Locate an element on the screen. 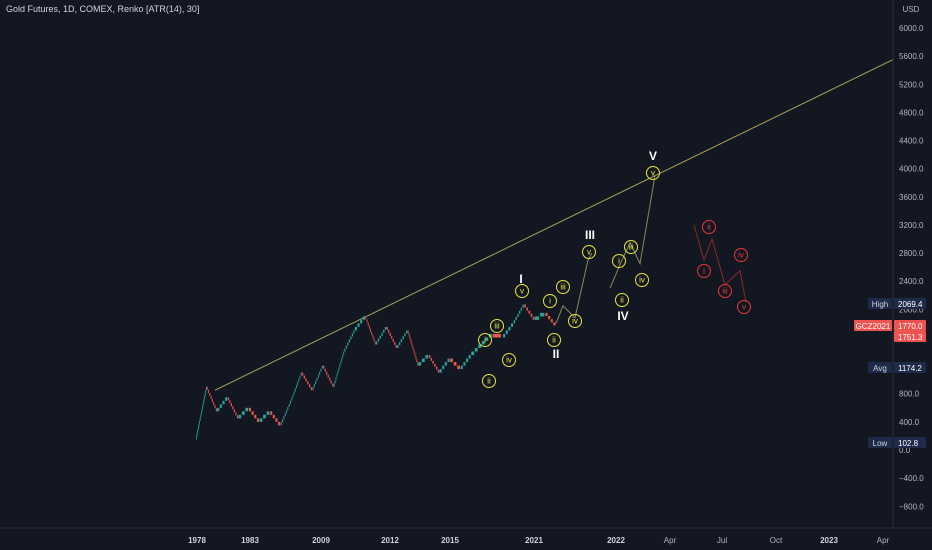 This screenshot has width=932, height=550. x-tick-label: Oct is located at coordinates (776, 540).